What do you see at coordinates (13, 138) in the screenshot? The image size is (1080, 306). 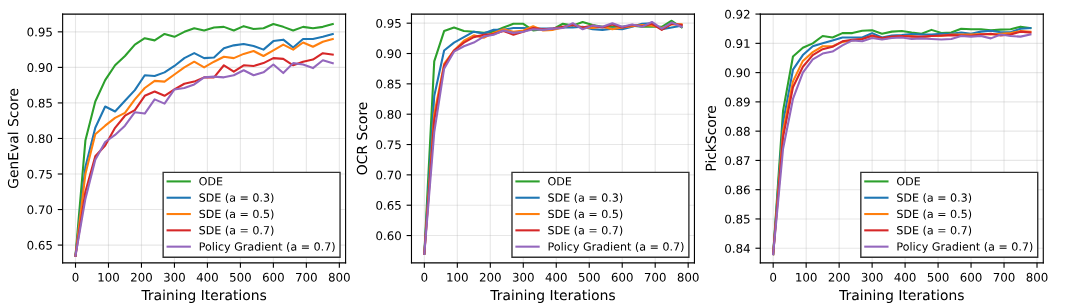 I see `y-axis-title: GenEval Score` at bounding box center [13, 138].